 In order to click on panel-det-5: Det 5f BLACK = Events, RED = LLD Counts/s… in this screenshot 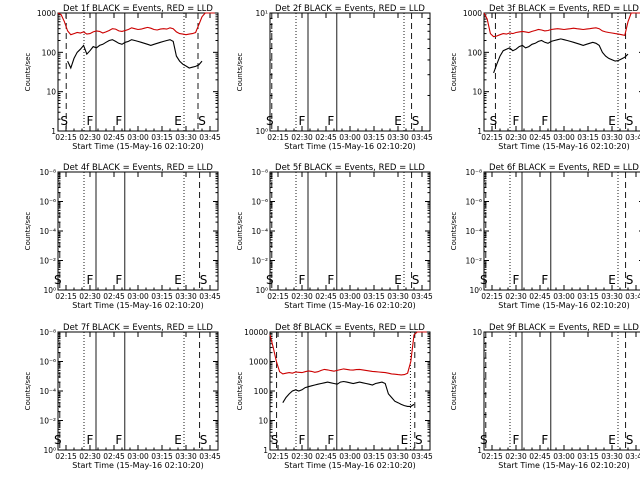, I will do `click(334, 236)`.